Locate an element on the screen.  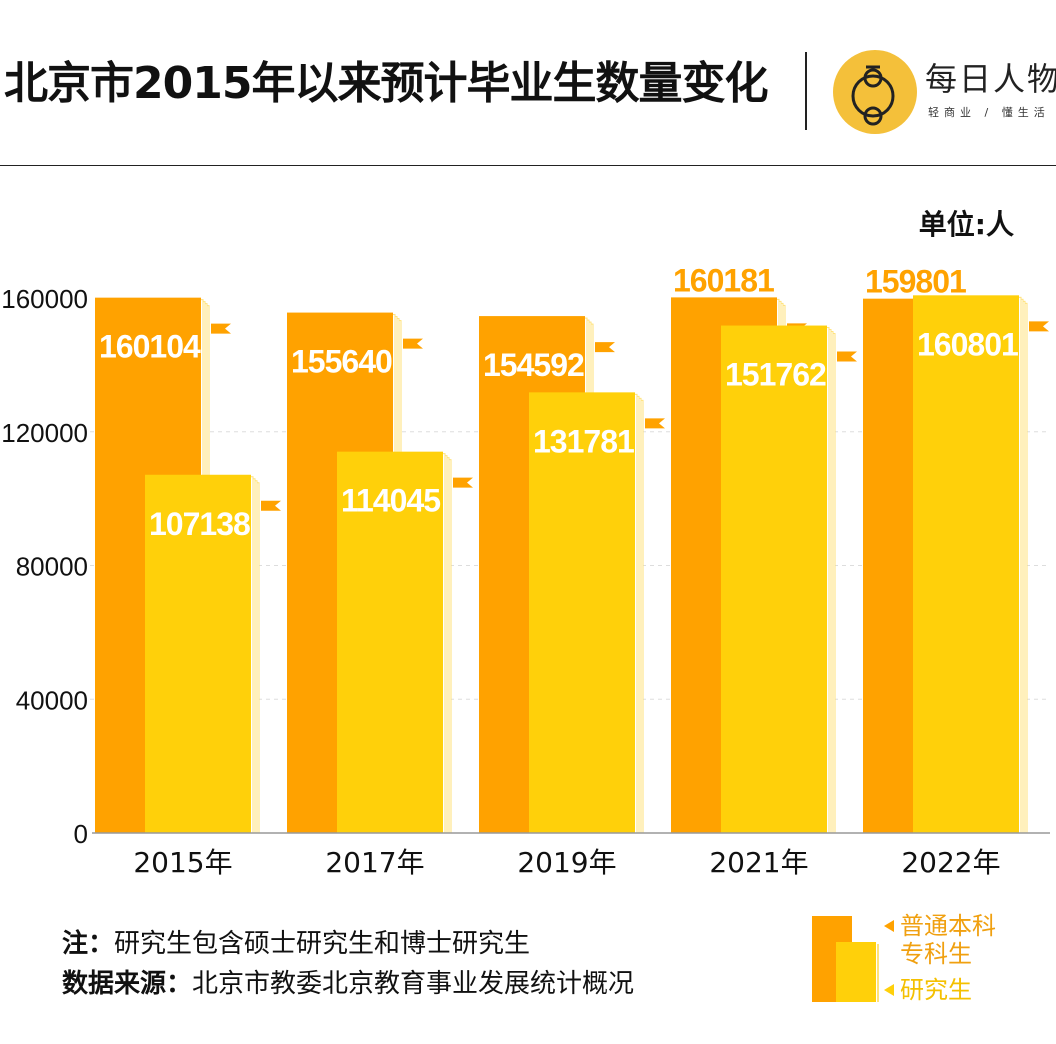
x-tick-label: 2015年 is located at coordinates (182, 862).